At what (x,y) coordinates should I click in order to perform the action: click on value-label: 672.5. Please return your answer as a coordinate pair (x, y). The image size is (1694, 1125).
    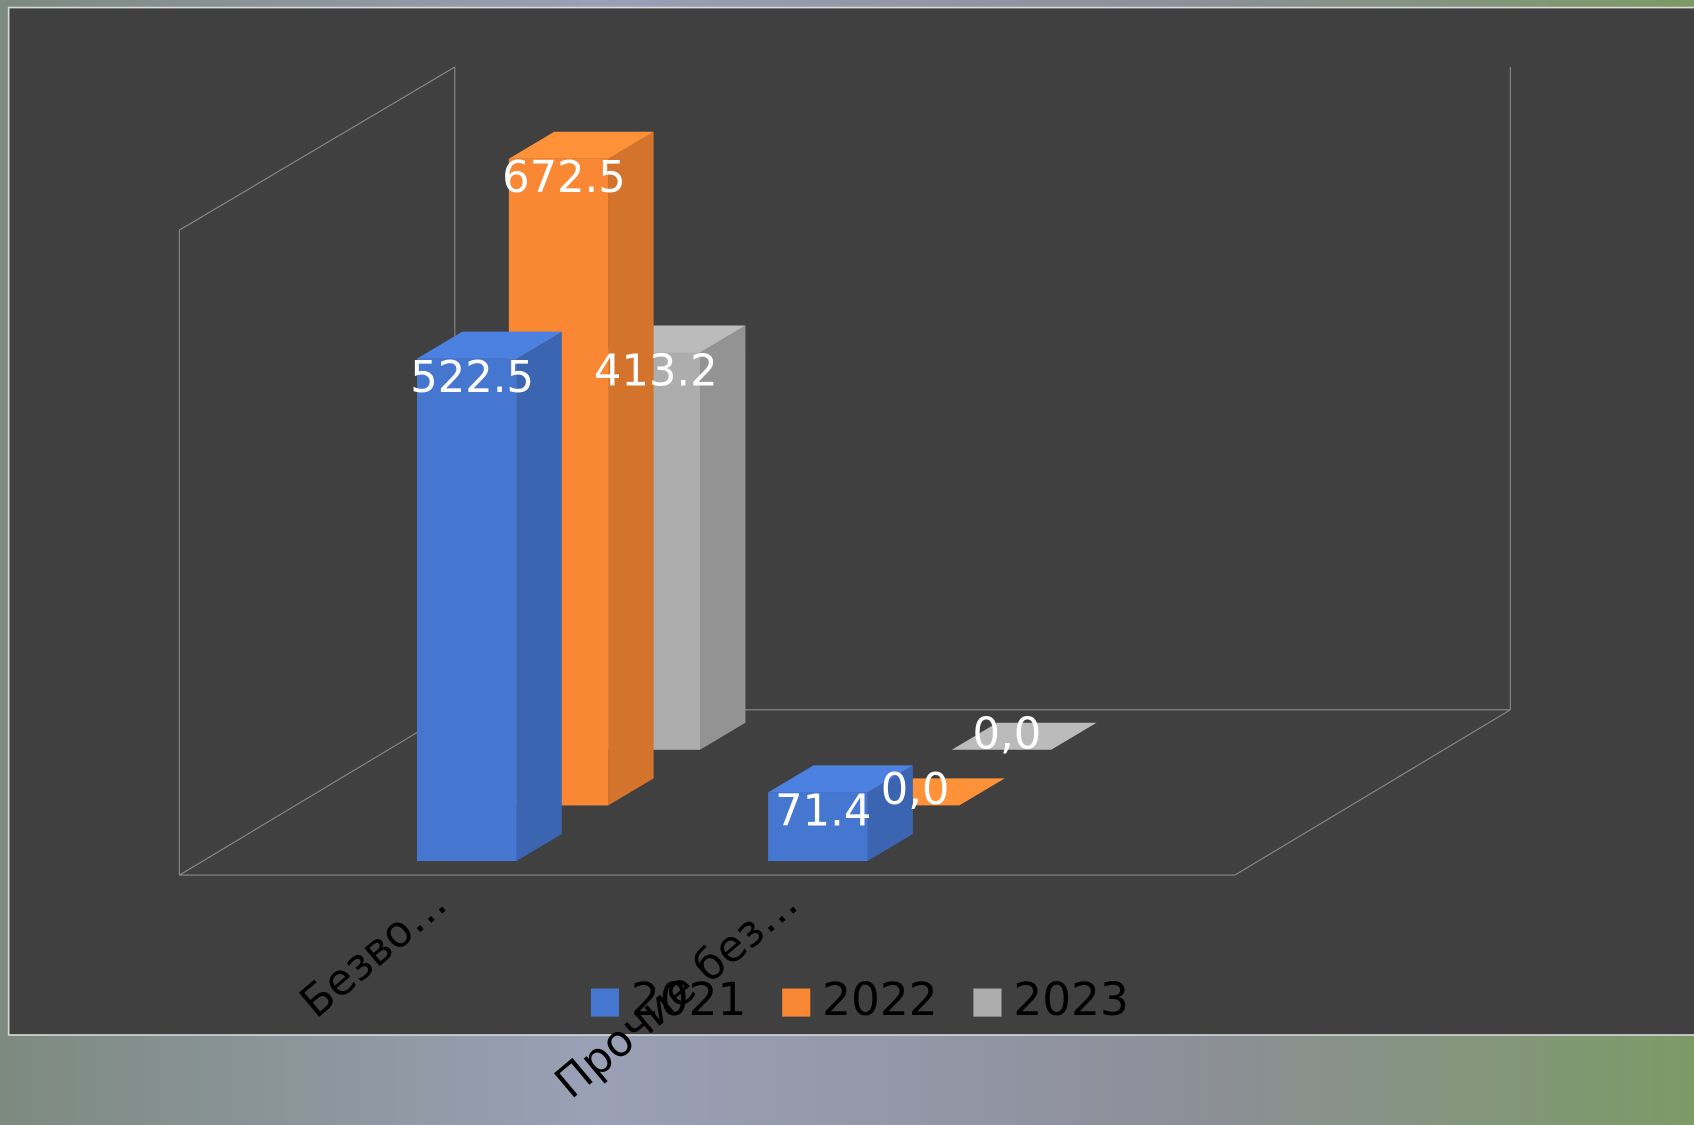
    Looking at the image, I should click on (564, 178).